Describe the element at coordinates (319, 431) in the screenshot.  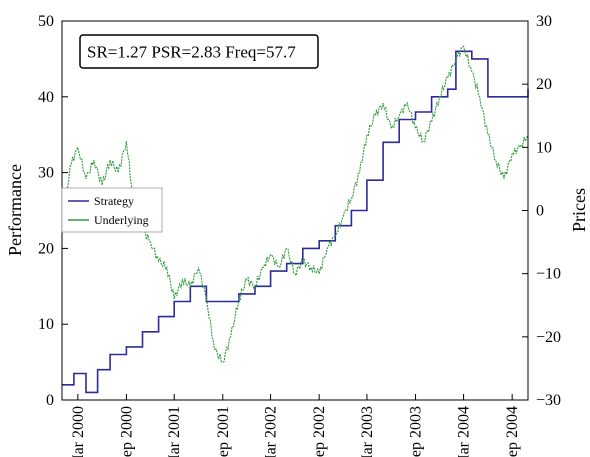
I see `x-tick-label: Sep 2002` at that location.